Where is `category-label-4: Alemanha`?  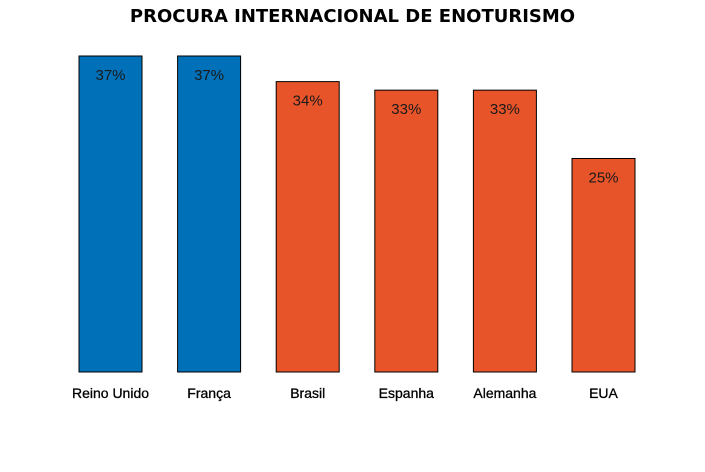
category-label-4: Alemanha is located at coordinates (504, 393).